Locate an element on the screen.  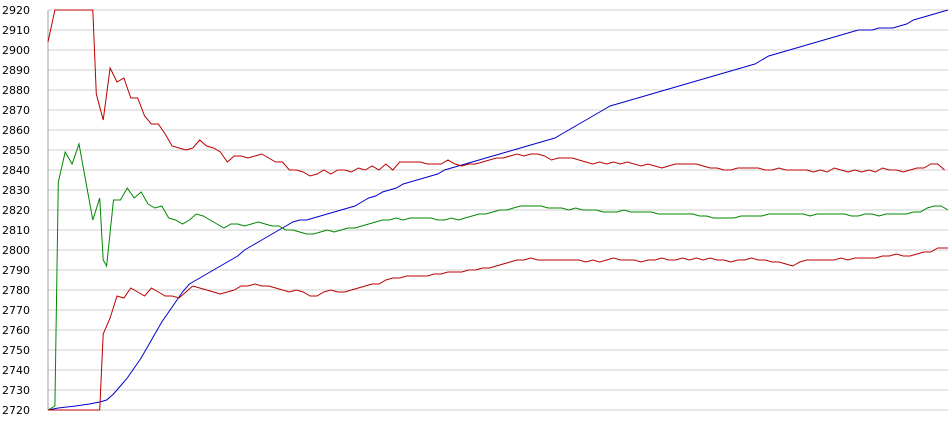
y-tick-label: 2780 is located at coordinates (16, 290).